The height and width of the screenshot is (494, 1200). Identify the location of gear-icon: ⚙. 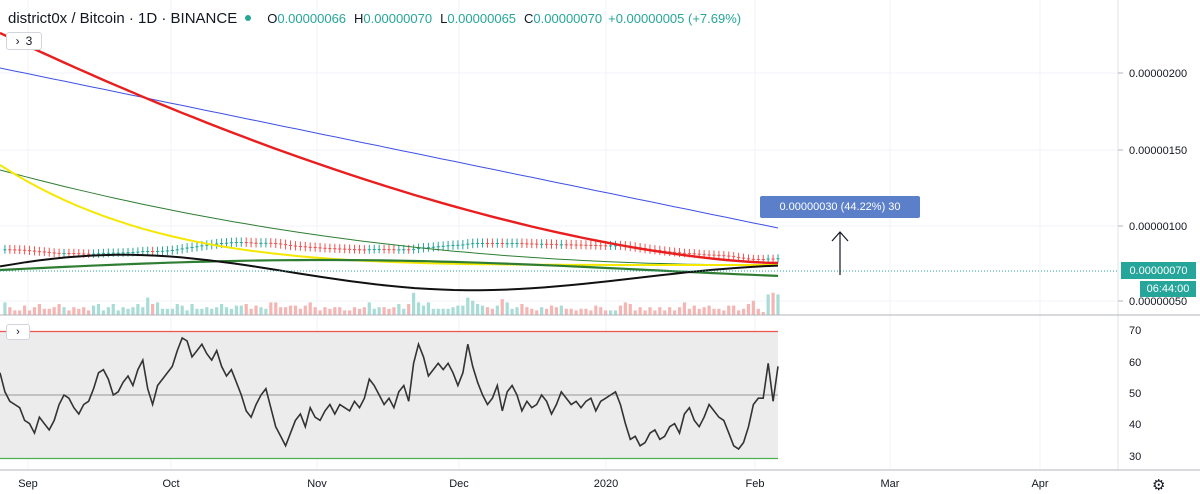
(1159, 485).